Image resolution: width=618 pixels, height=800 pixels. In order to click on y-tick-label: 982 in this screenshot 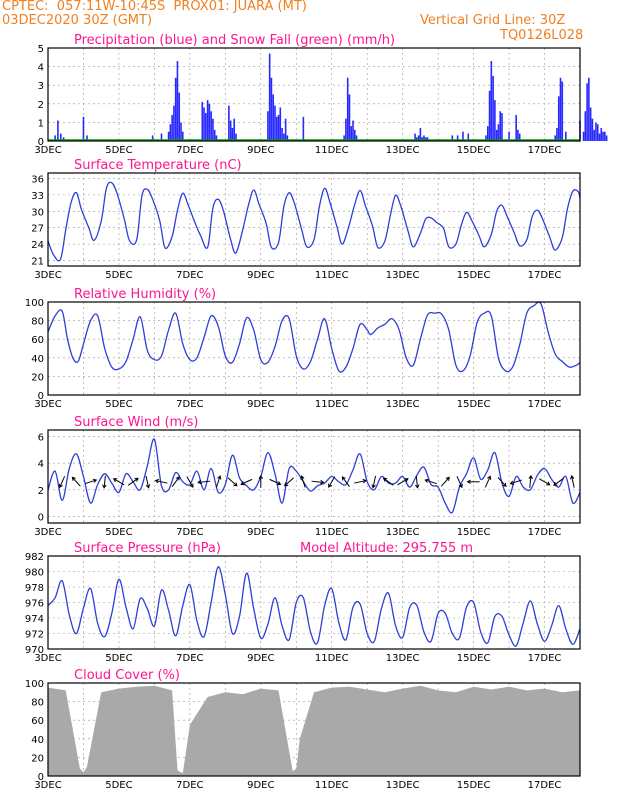, I will do `click(34, 557)`.